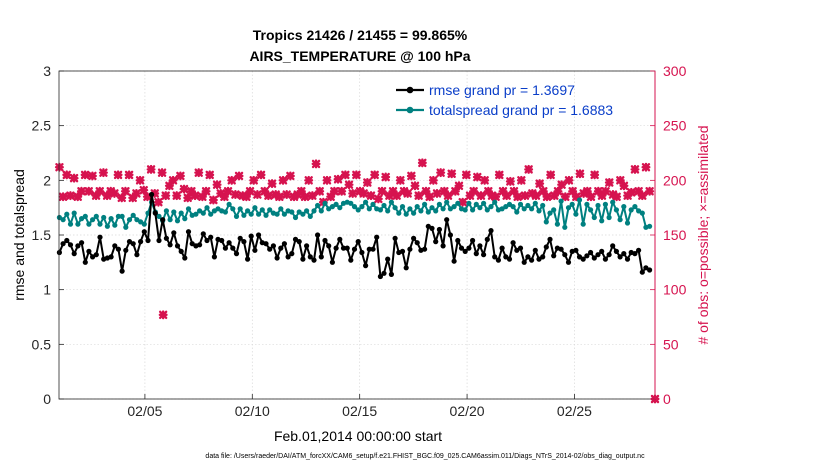  What do you see at coordinates (675, 180) in the screenshot?
I see `right-y-tick-label: 200` at bounding box center [675, 180].